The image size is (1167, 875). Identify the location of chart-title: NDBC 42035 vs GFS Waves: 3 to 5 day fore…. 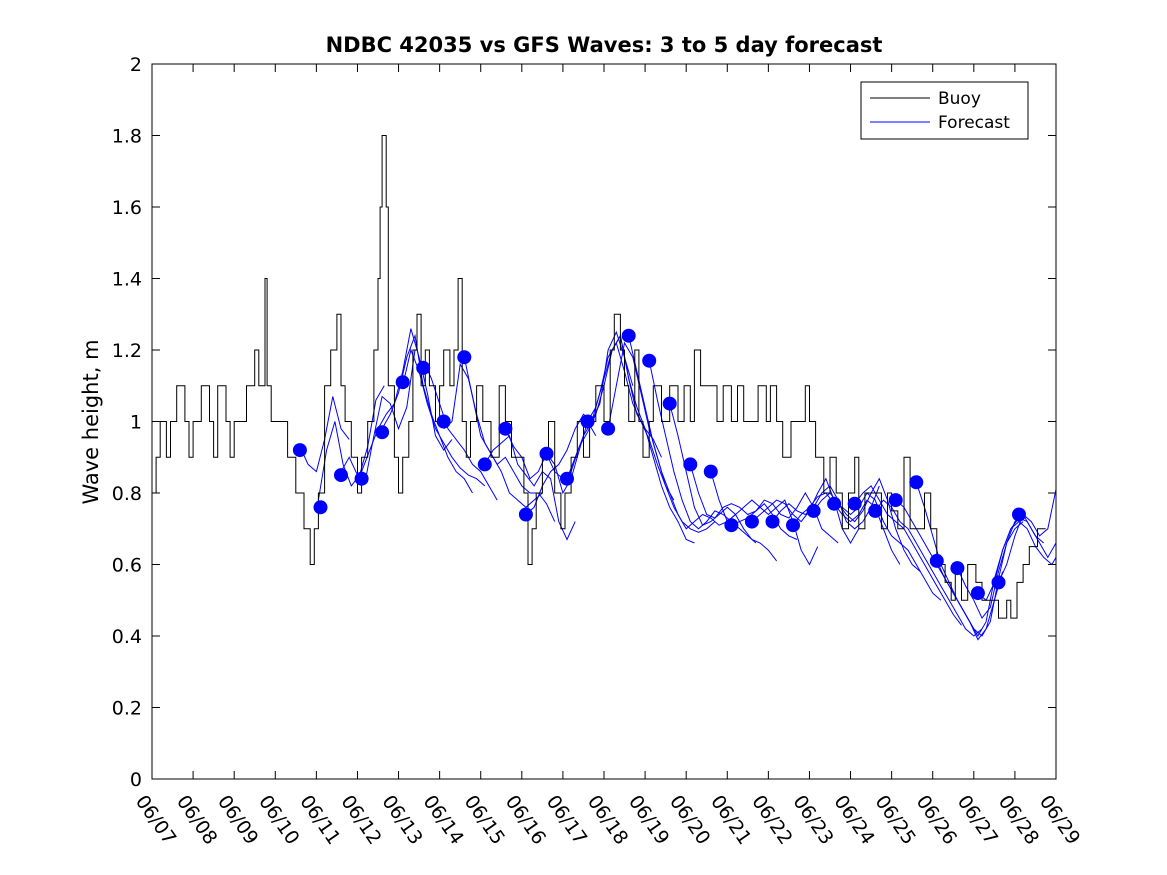
(604, 45).